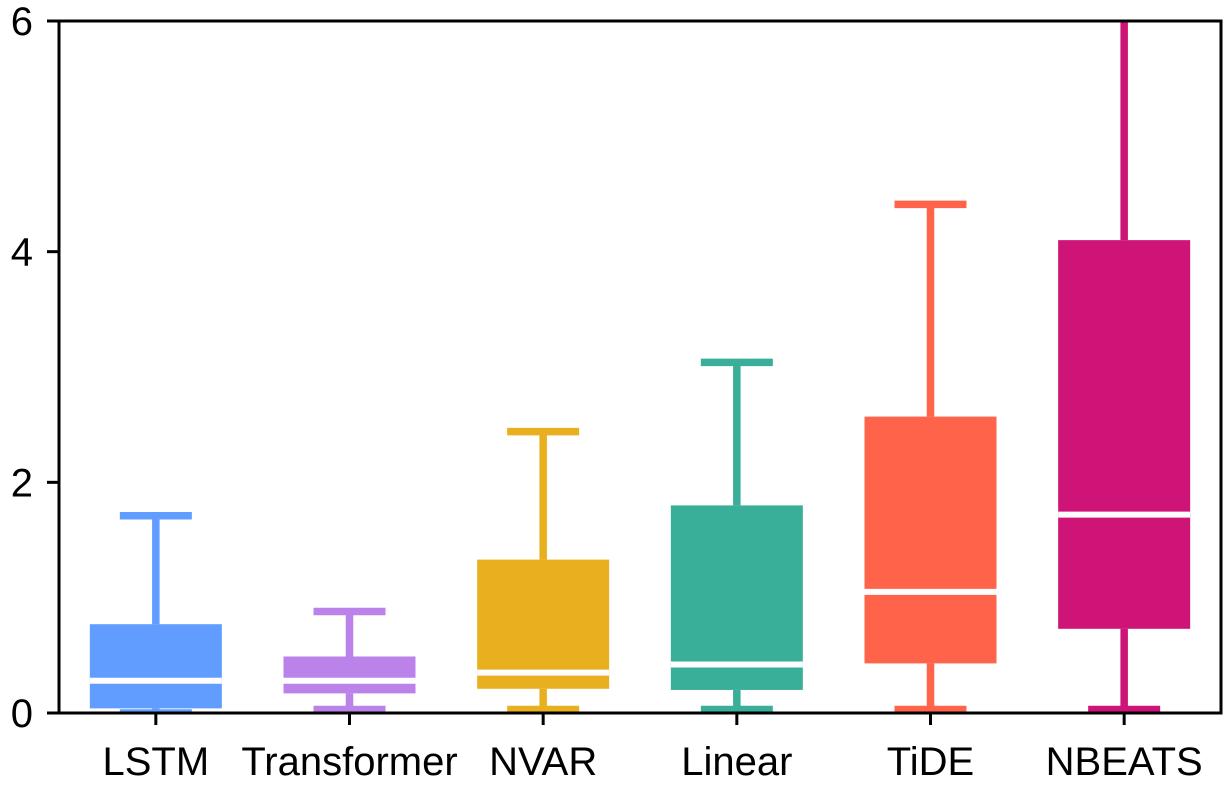 This screenshot has height=789, width=1226. Describe the element at coordinates (22, 22) in the screenshot. I see `y-tick-label-6: 6` at that location.